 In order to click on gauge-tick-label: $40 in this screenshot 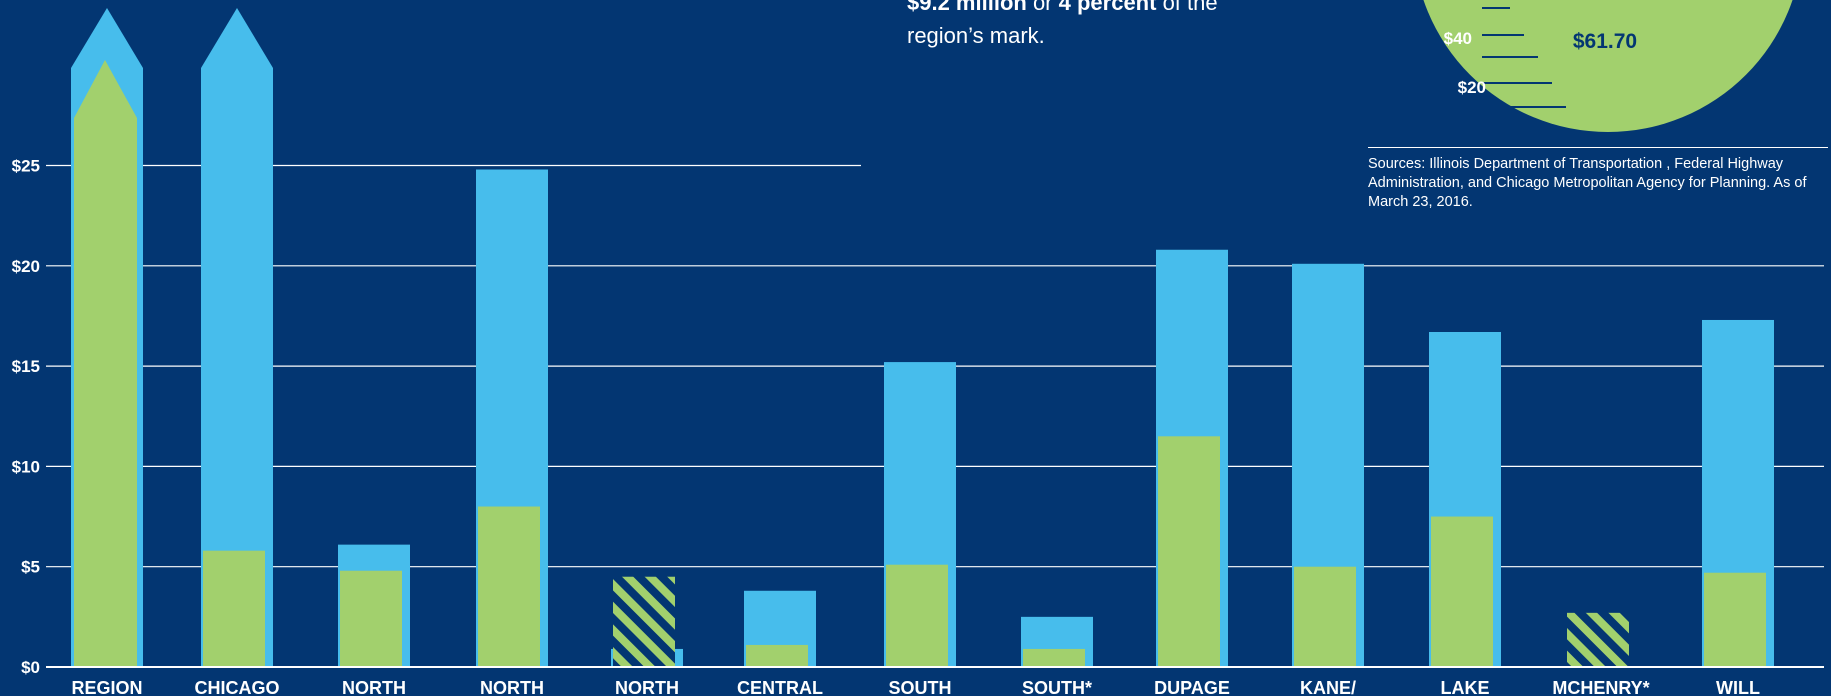, I will do `click(1458, 38)`.